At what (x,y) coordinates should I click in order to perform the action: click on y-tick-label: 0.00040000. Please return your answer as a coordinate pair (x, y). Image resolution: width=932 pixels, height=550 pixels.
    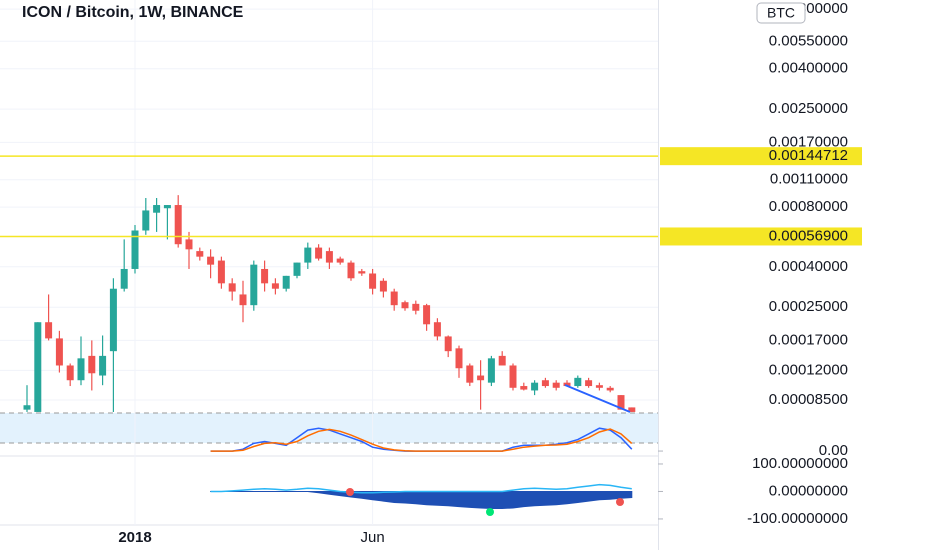
    Looking at the image, I should click on (808, 266).